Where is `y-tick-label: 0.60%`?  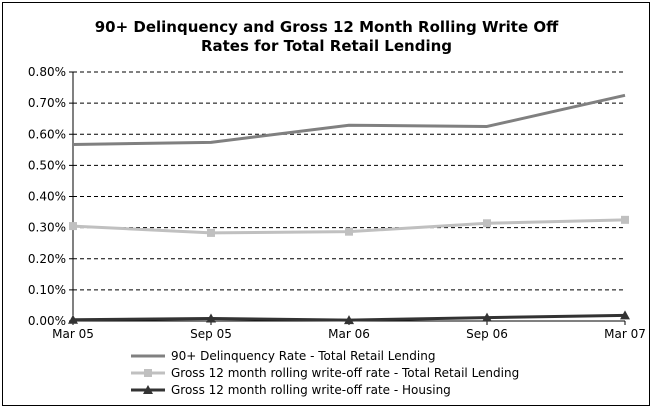 y-tick-label: 0.60% is located at coordinates (47, 134).